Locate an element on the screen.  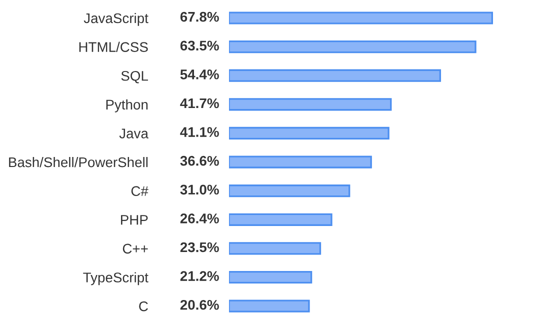
y-tick-label: Bash/Shell/PowerShell is located at coordinates (78, 162).